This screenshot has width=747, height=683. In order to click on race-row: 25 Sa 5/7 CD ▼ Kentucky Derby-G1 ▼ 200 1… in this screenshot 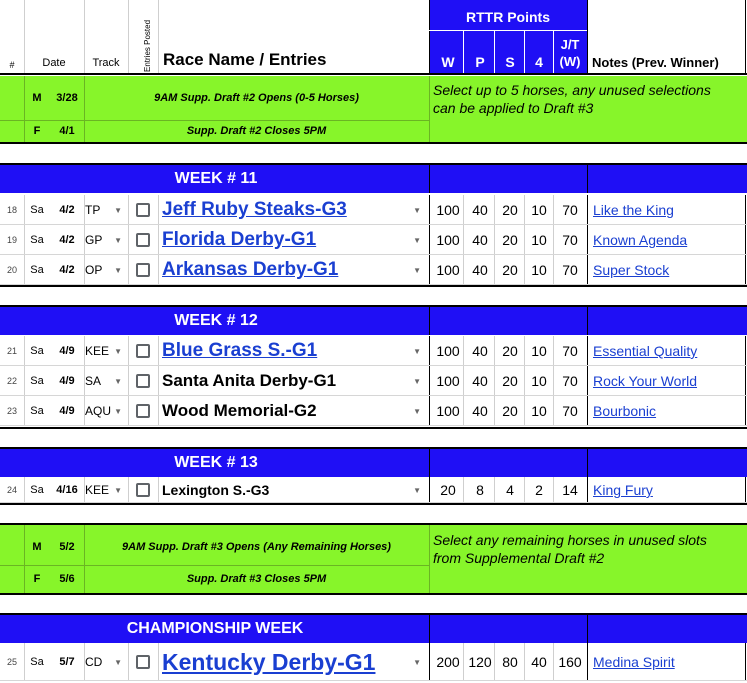, I will do `click(373, 662)`.